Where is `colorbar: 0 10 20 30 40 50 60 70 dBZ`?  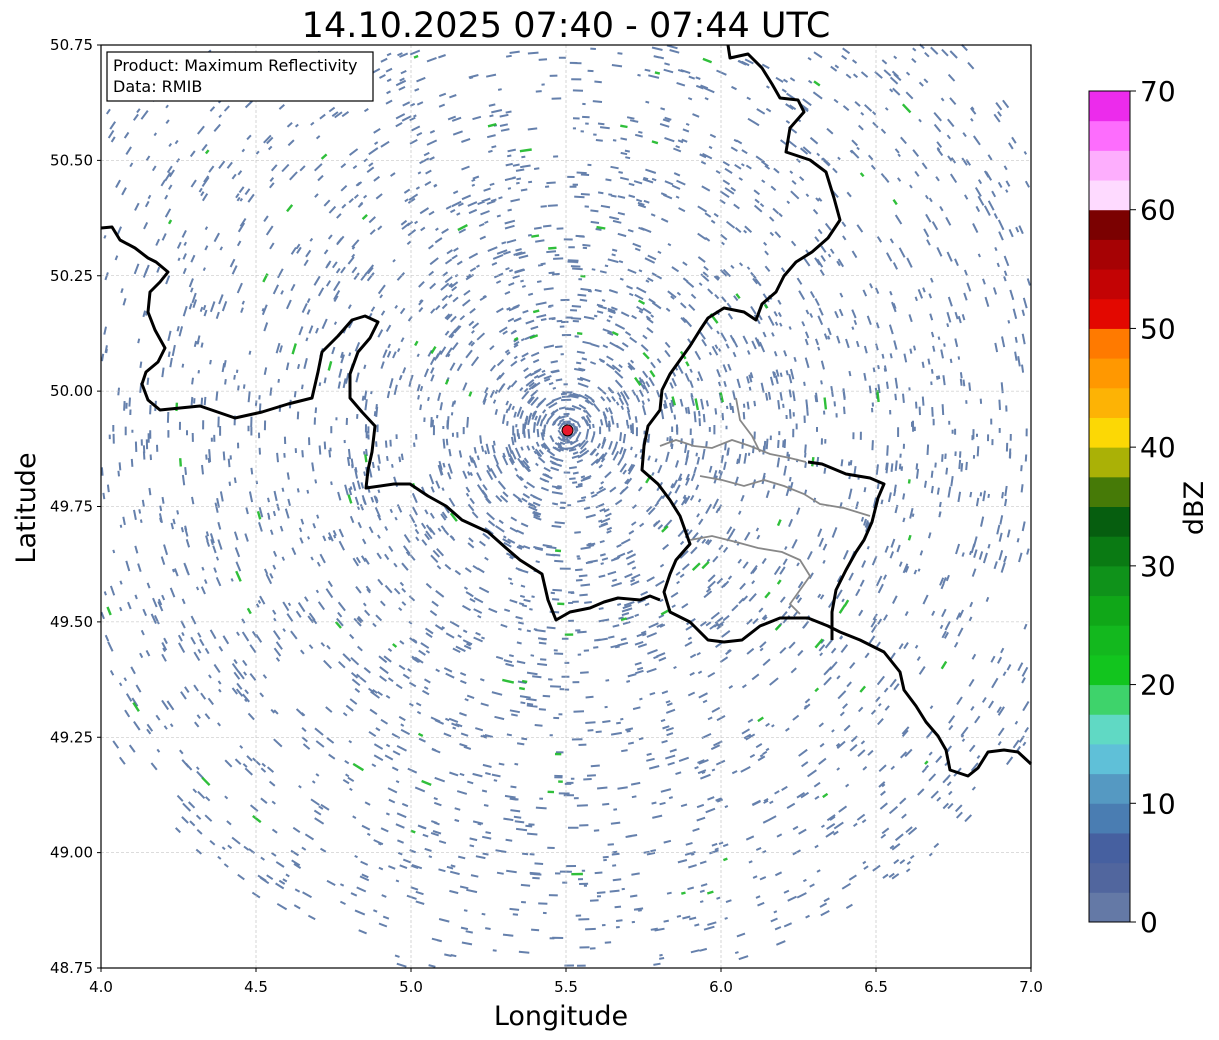
colorbar: 0 10 20 30 40 50 60 70 dBZ is located at coordinates (1149, 507).